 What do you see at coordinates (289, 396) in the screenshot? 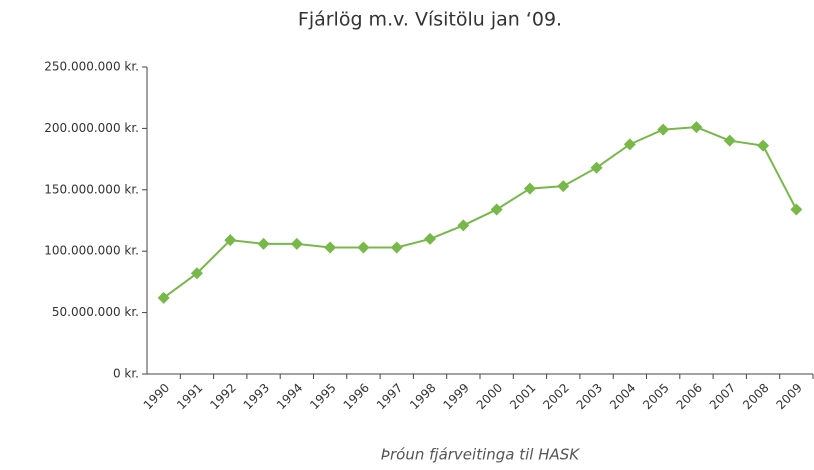
I see `x-tick-label: 1994` at bounding box center [289, 396].